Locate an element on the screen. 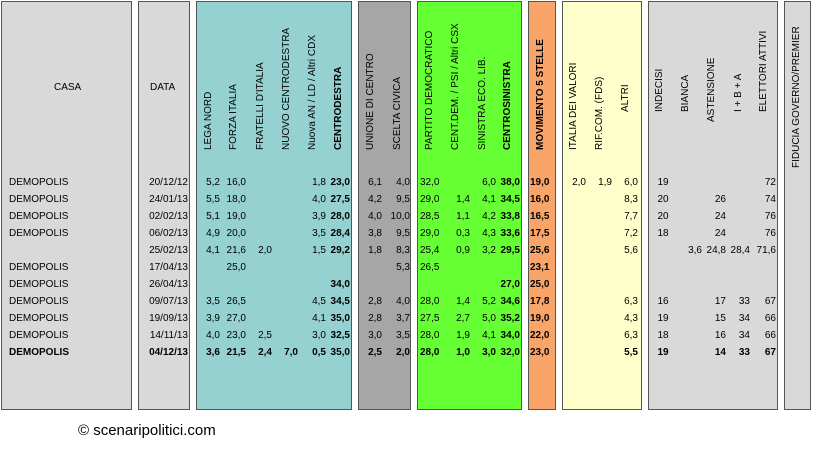  cell-cdem: 2,7 is located at coordinates (463, 318).